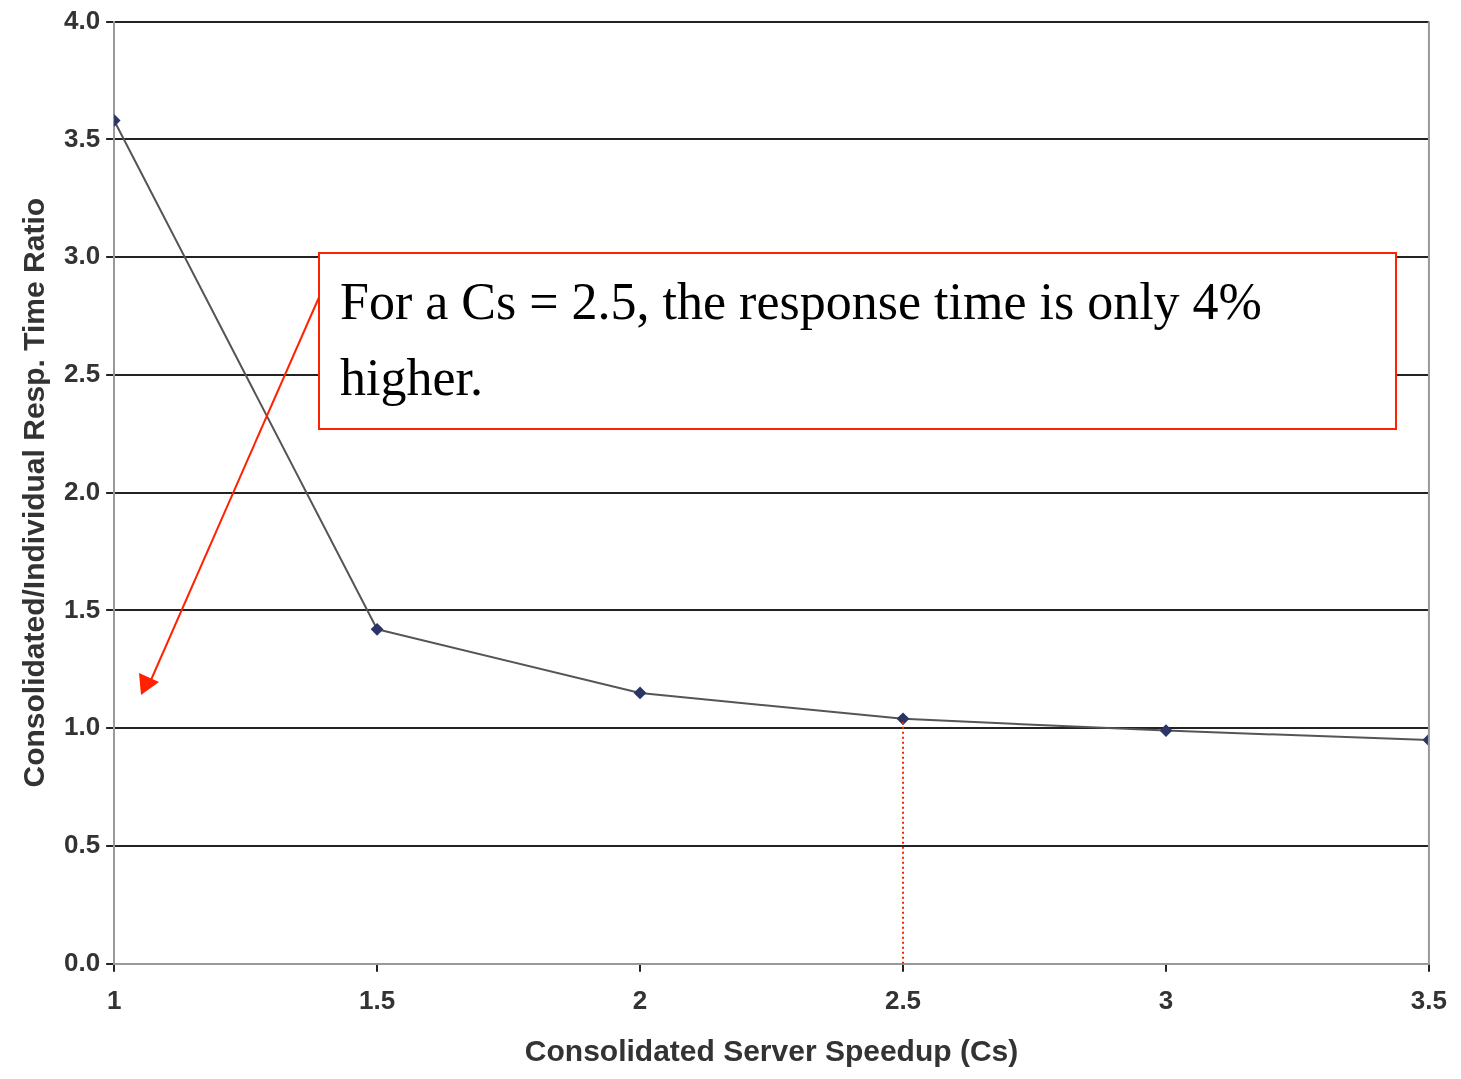 This screenshot has width=1461, height=1079. What do you see at coordinates (82, 19) in the screenshot?
I see `y-tick-label: 4.0` at bounding box center [82, 19].